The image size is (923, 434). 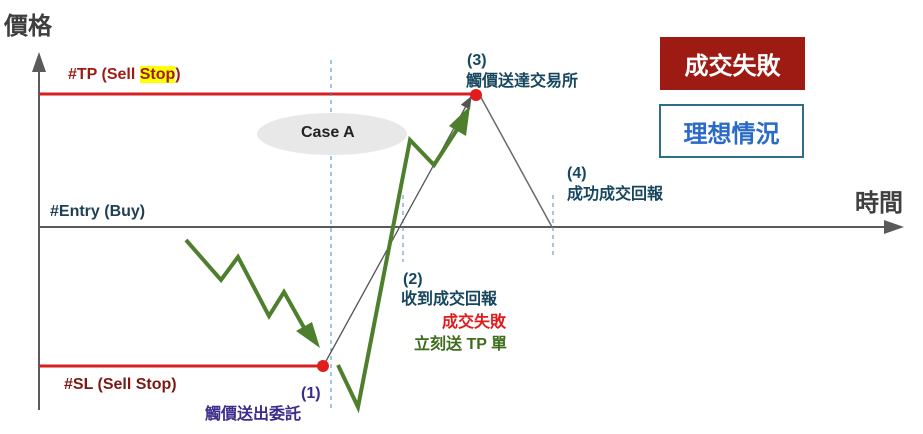 I want to click on sl-level-label: #SL (Sell Stop), so click(x=120, y=384).